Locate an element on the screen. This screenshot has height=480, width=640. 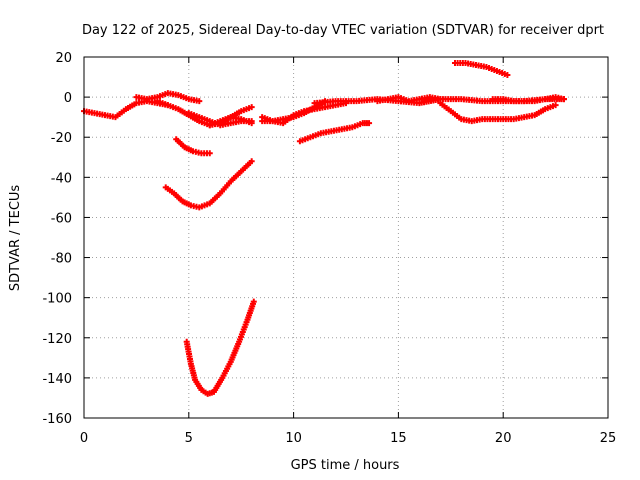
series-arc-n is located at coordinates (498, 112).